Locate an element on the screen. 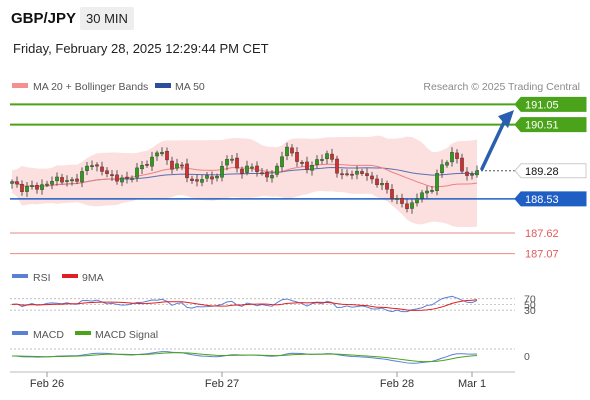 The width and height of the screenshot is (590, 400). nine-ma-legend-swatch is located at coordinates (70, 276).